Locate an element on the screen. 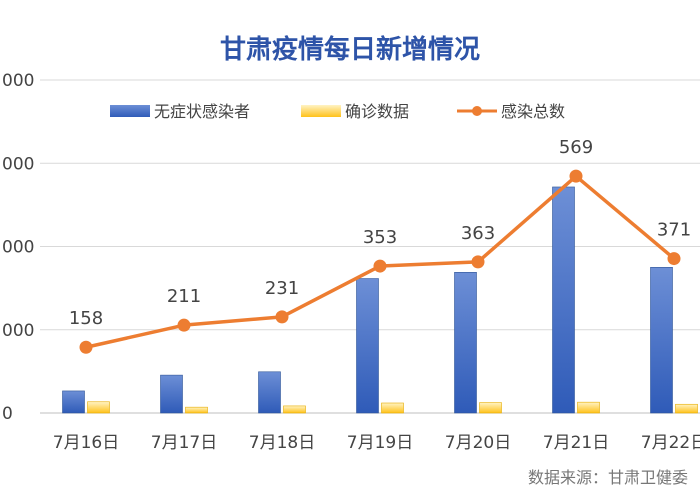 This screenshot has width=700, height=504. data-label: 363 is located at coordinates (478, 233).